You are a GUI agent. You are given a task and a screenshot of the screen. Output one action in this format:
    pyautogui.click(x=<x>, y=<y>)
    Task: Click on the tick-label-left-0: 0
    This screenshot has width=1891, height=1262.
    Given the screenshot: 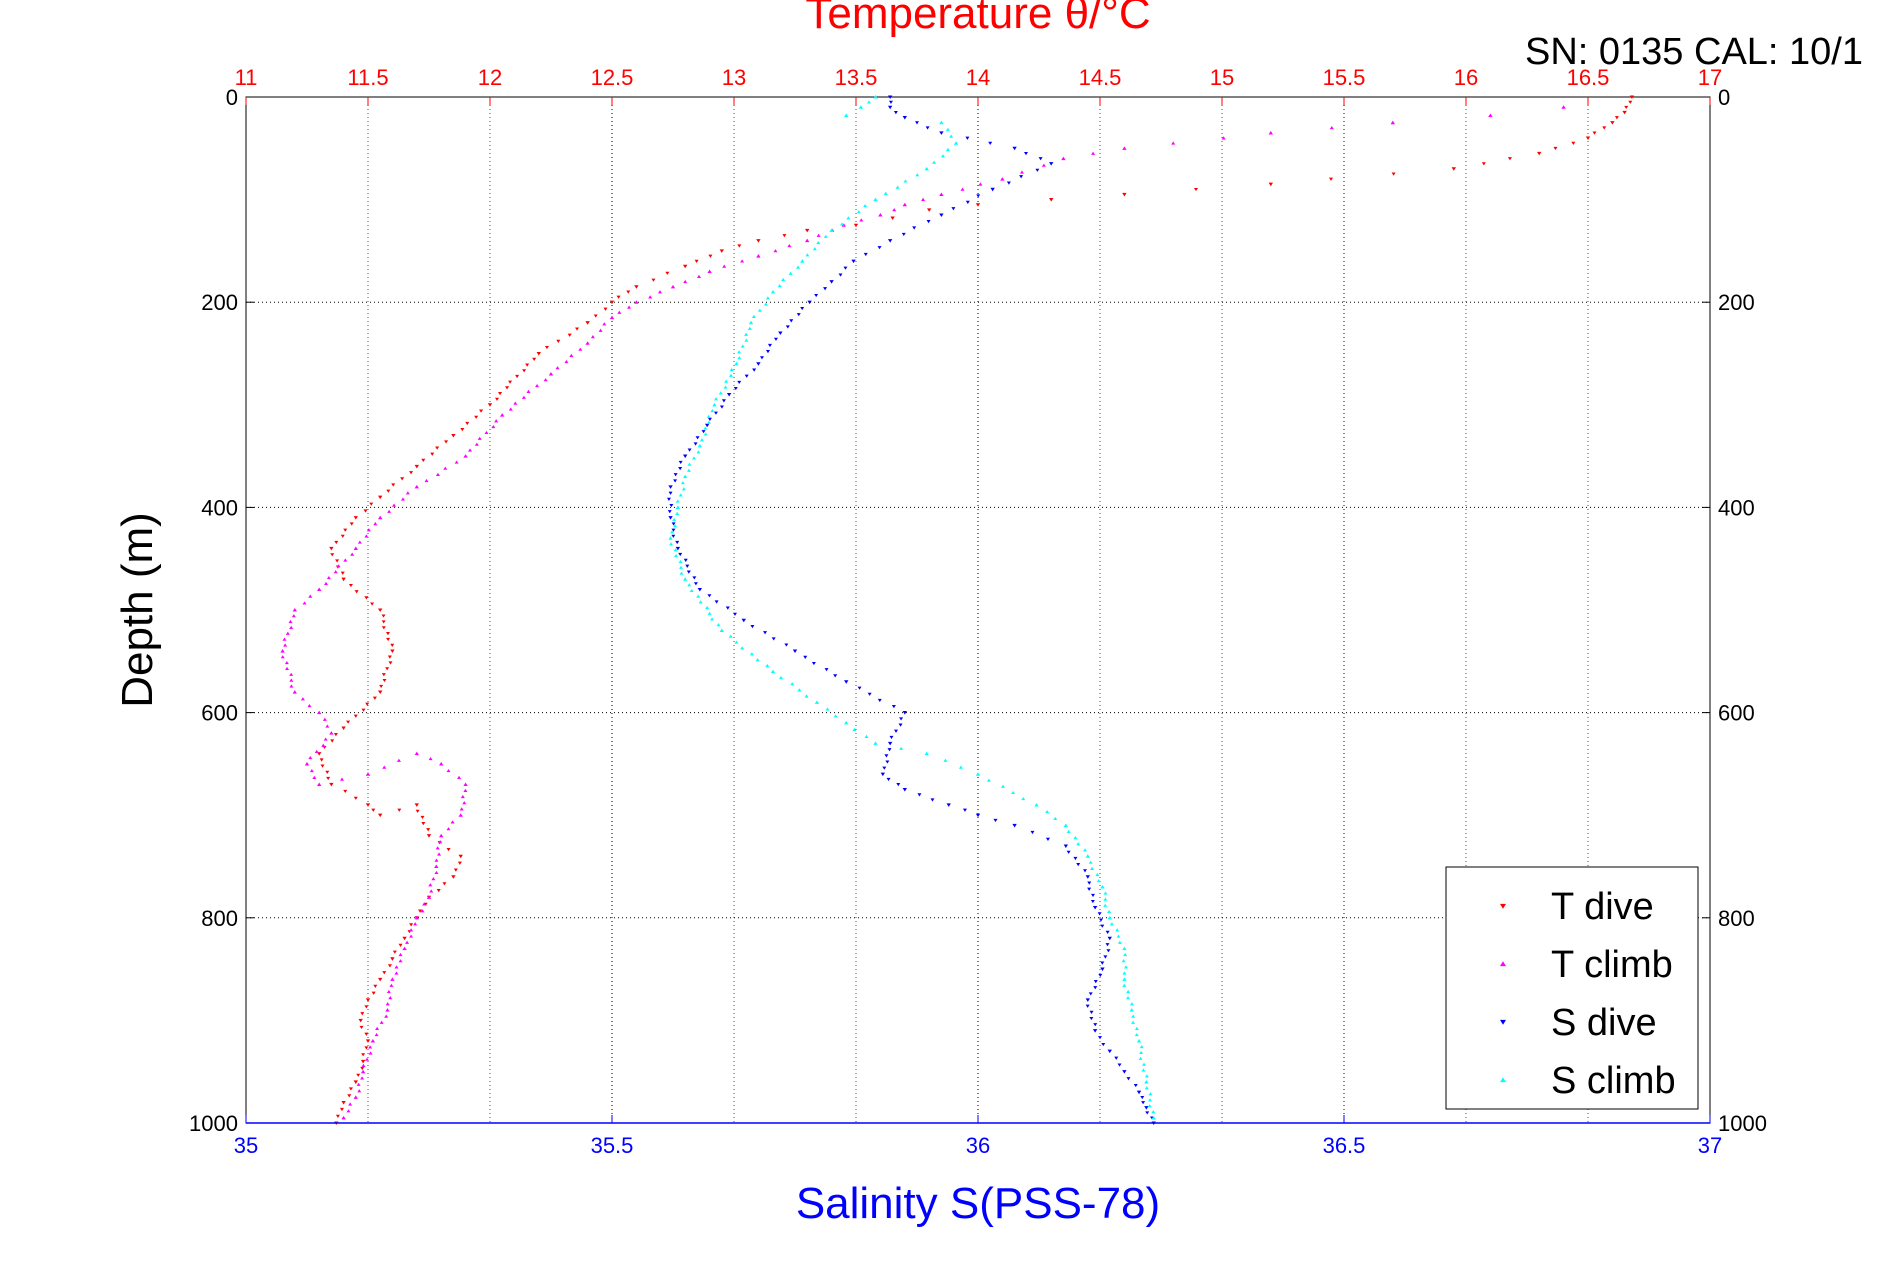 What is the action you would take?
    pyautogui.click(x=232, y=97)
    